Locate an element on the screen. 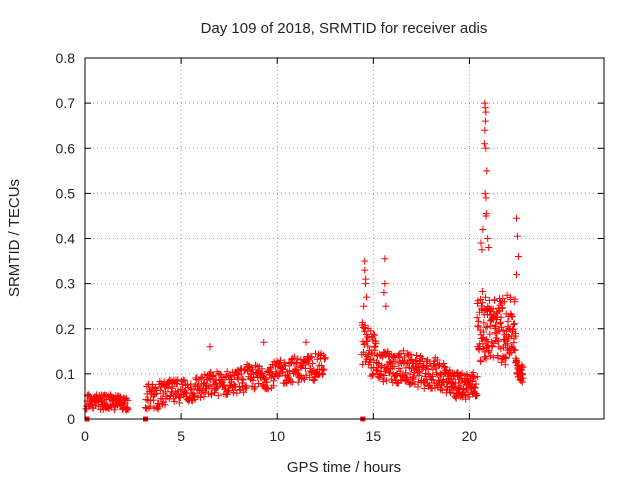  y-tick-label: 0.2 is located at coordinates (66, 329).